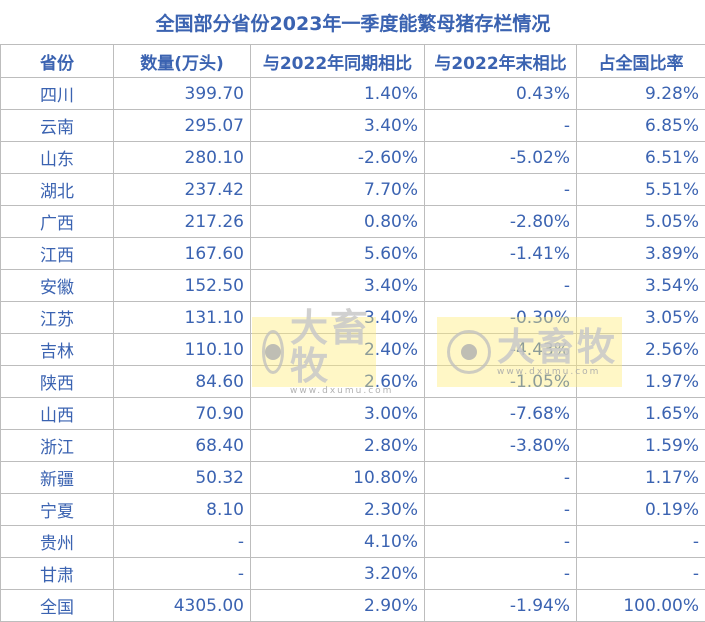 The width and height of the screenshot is (705, 622). I want to click on yoy-cell: 0.80%, so click(337, 221).